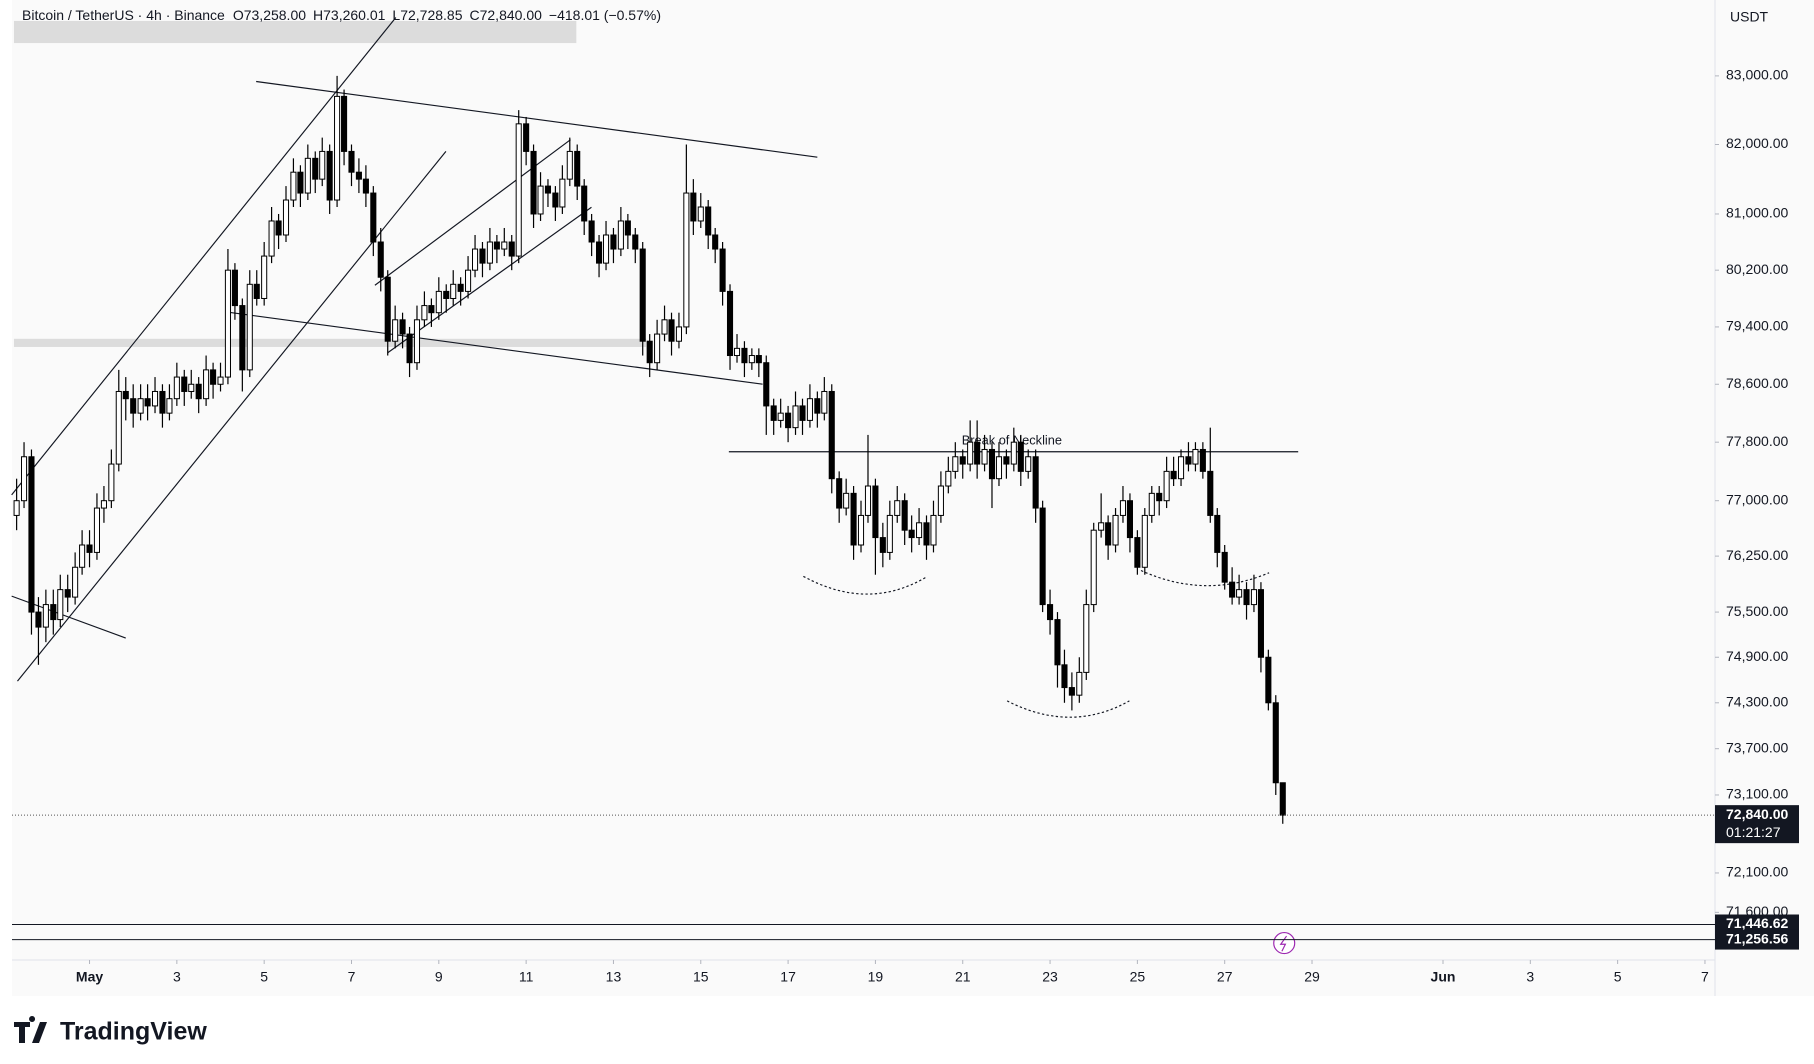  What do you see at coordinates (1749, 17) in the screenshot?
I see `currency-label: USDT` at bounding box center [1749, 17].